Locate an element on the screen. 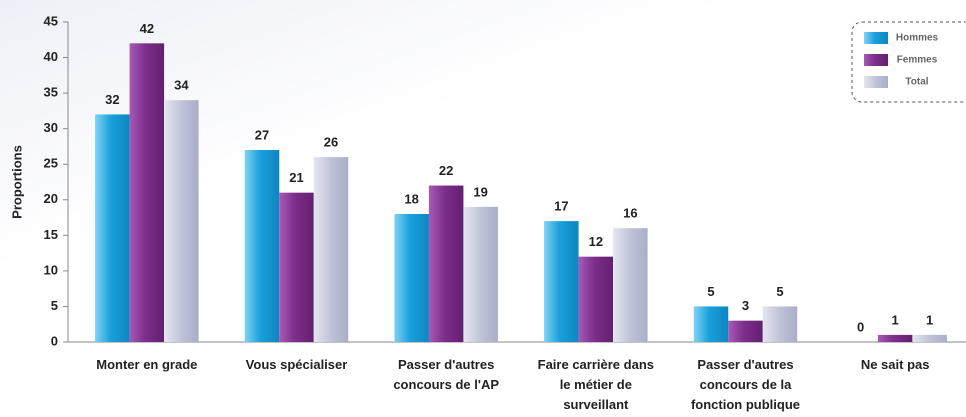  value-label: 22 is located at coordinates (446, 170).